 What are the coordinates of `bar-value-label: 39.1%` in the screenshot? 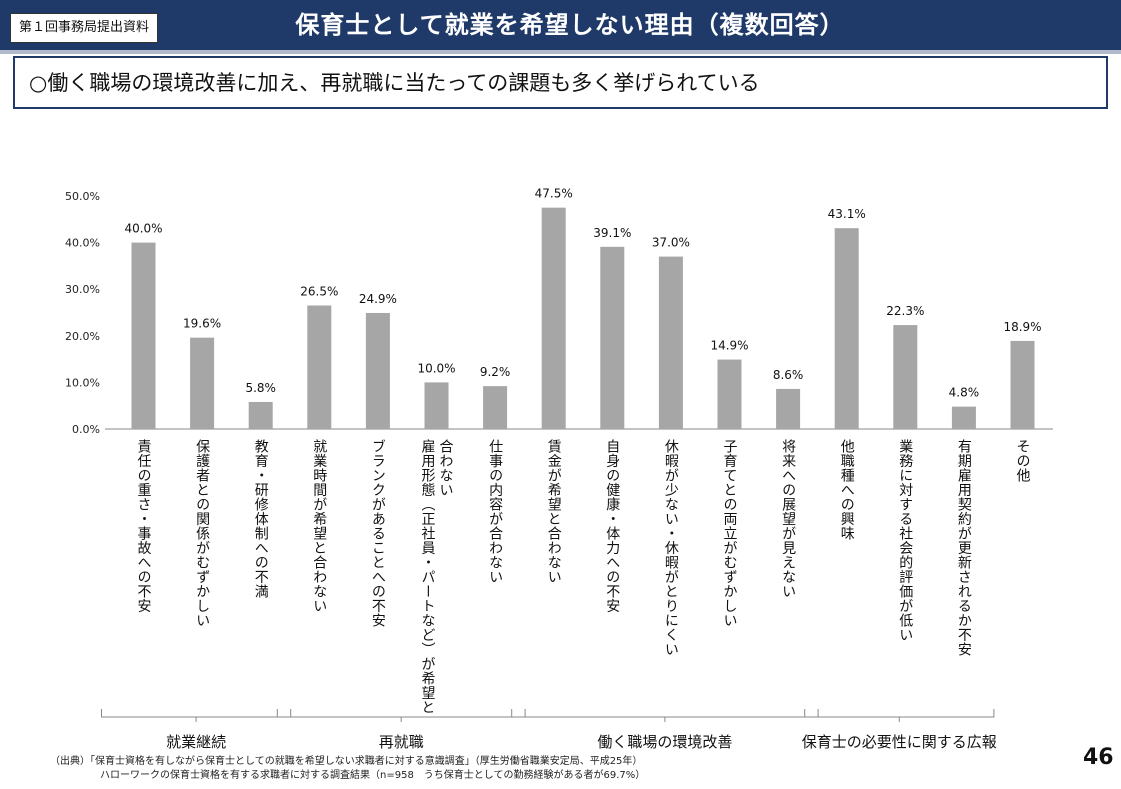 It's located at (612, 233).